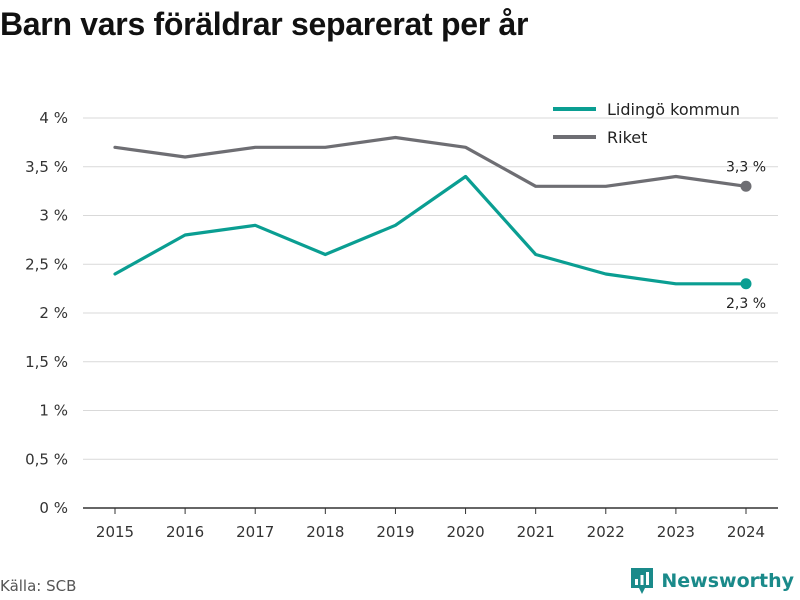  What do you see at coordinates (430, 230) in the screenshot?
I see `series-line-lidingo` at bounding box center [430, 230].